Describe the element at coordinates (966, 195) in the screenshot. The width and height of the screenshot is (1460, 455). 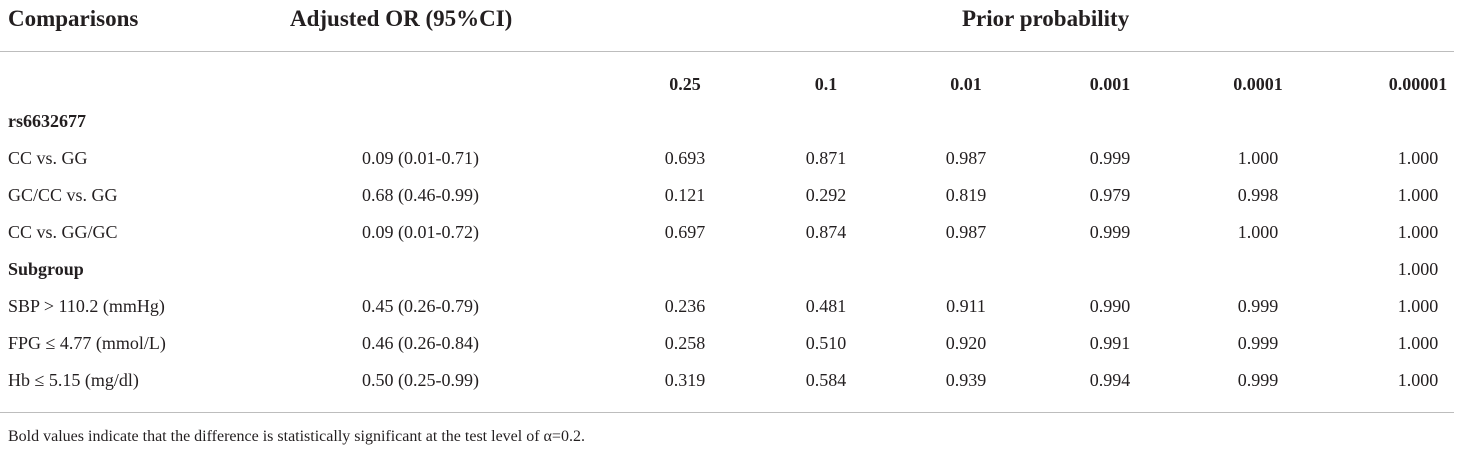
I see `probability-value-cell: 0.819` at that location.